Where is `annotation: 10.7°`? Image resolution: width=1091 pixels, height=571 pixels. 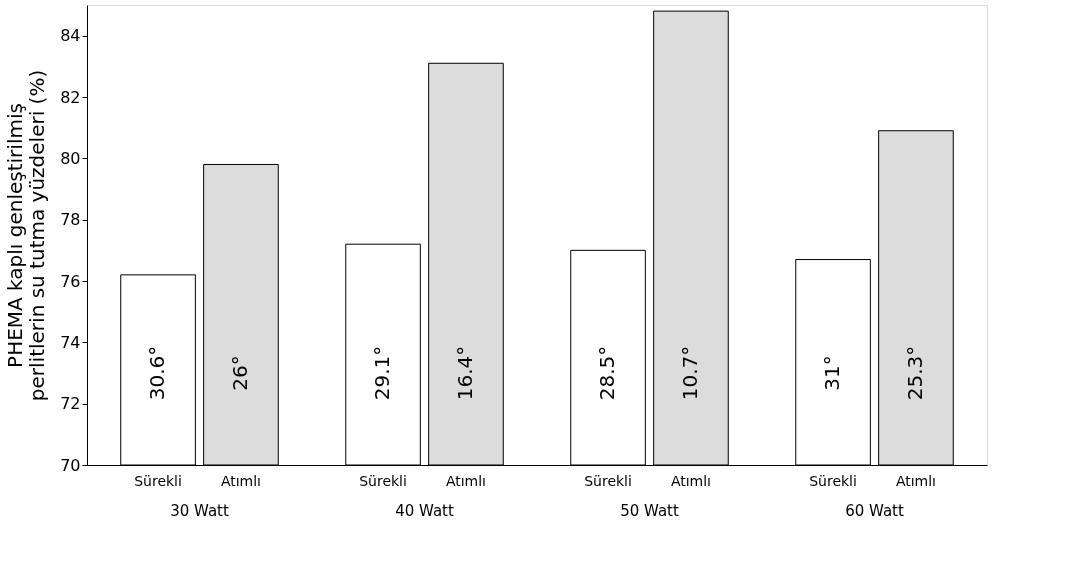
annotation: 10.7° is located at coordinates (689, 373).